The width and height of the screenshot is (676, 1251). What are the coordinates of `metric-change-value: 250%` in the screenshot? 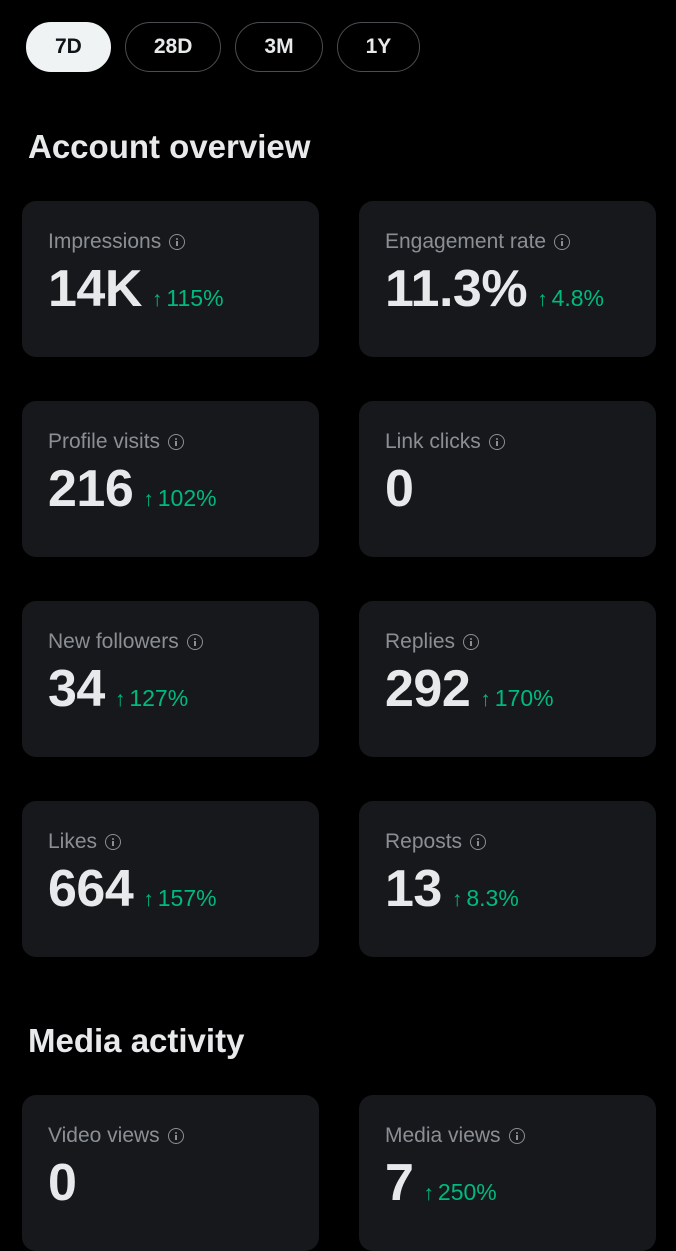 It's located at (467, 1192).